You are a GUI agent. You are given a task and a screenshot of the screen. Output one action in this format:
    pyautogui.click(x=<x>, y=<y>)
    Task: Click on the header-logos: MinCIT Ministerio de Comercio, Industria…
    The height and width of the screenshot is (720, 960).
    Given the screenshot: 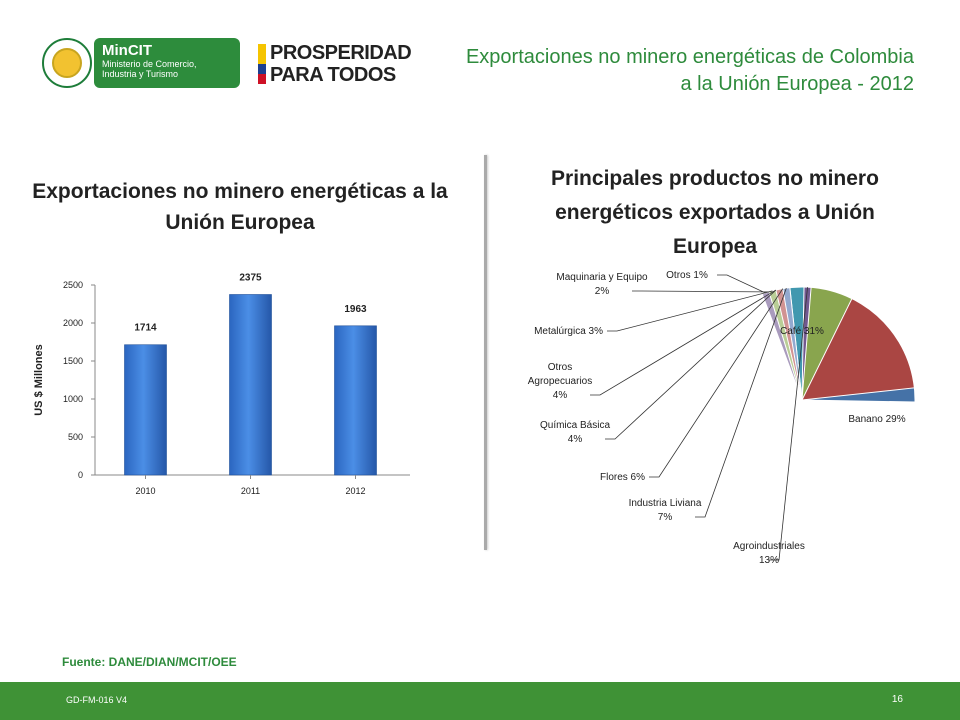 What is the action you would take?
    pyautogui.click(x=240, y=64)
    